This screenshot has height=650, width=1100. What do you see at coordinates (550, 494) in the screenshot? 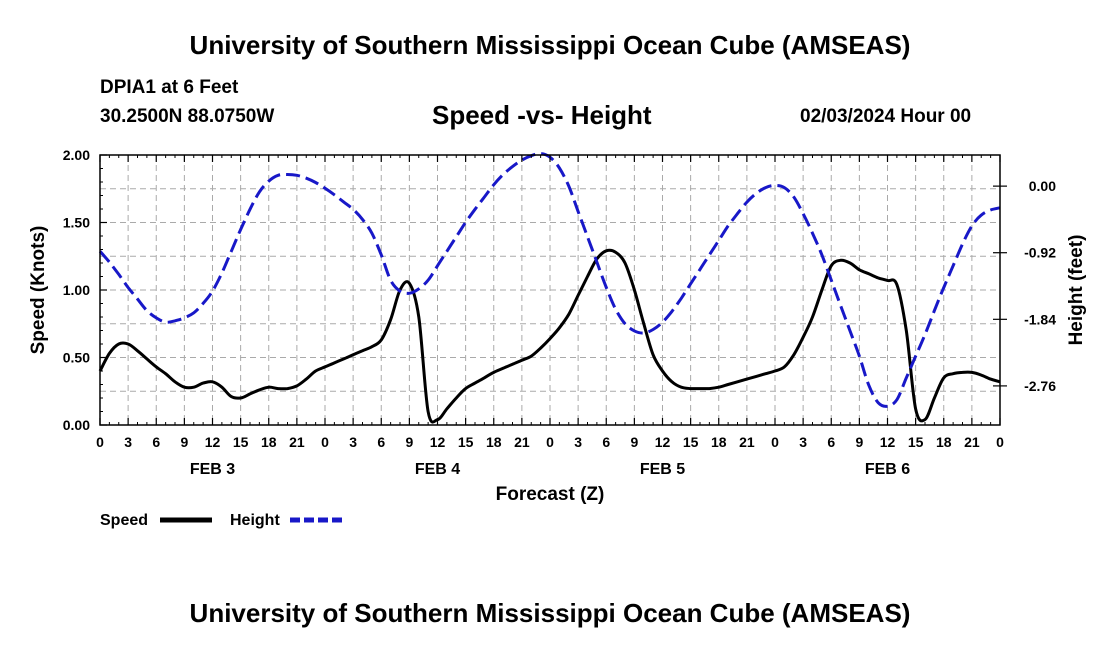
I see `x-axis-label: Forecast (Z)` at bounding box center [550, 494].